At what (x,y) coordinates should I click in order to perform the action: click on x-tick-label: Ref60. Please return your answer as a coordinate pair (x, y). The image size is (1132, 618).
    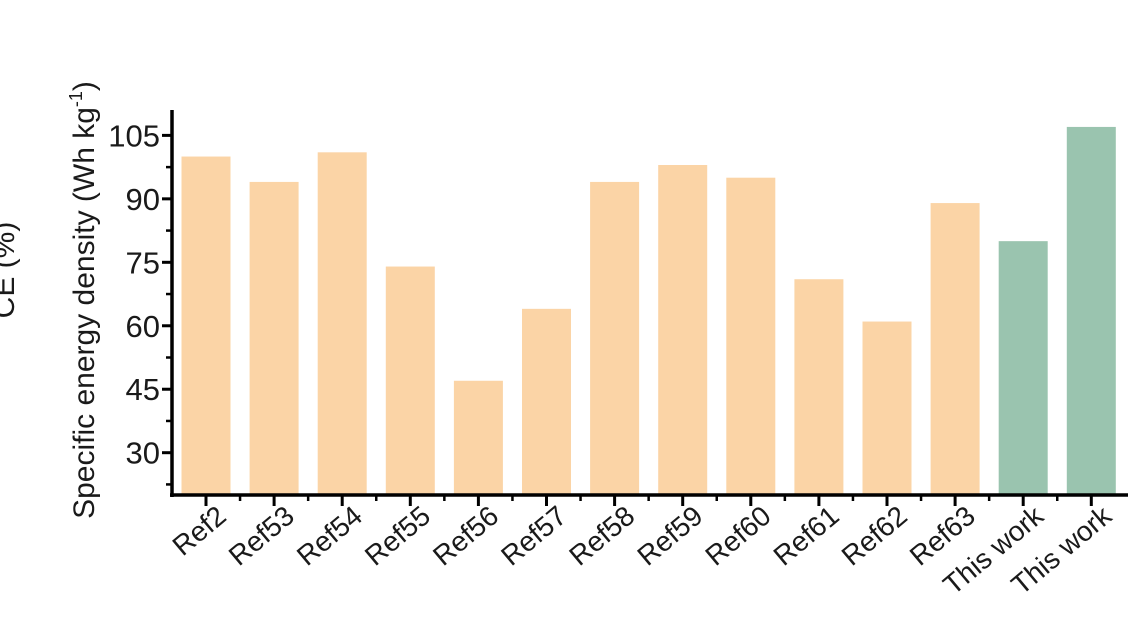
    Looking at the image, I should click on (737, 536).